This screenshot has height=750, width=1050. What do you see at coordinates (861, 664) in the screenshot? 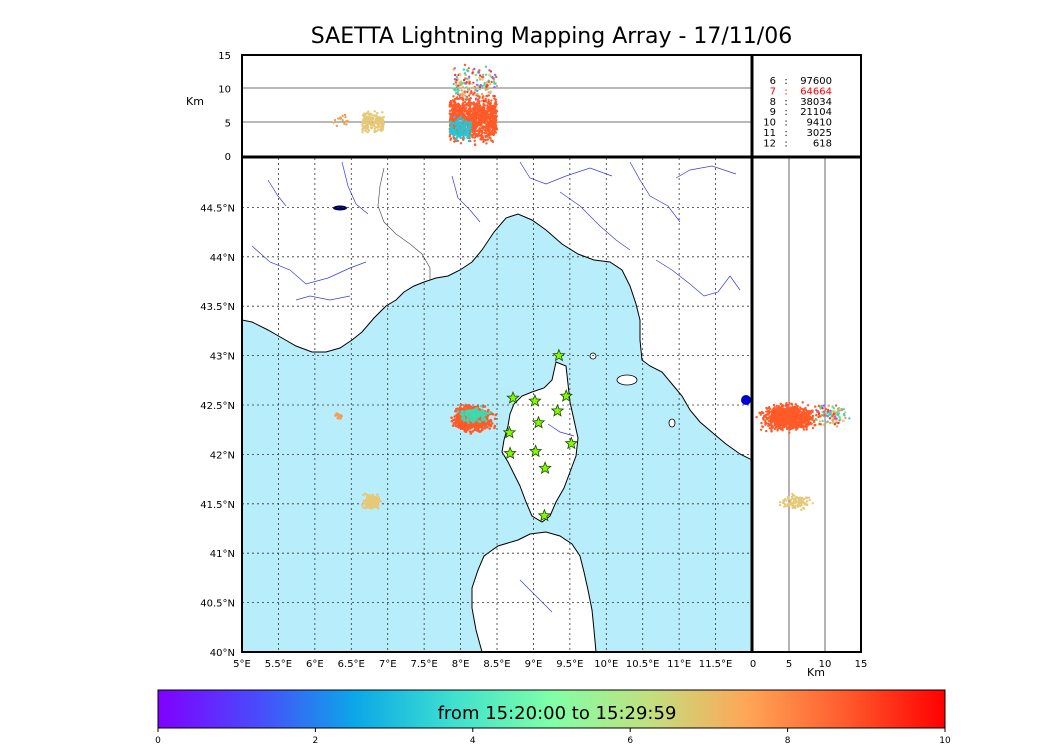
I see `right-x-tick-label: 15` at bounding box center [861, 664].